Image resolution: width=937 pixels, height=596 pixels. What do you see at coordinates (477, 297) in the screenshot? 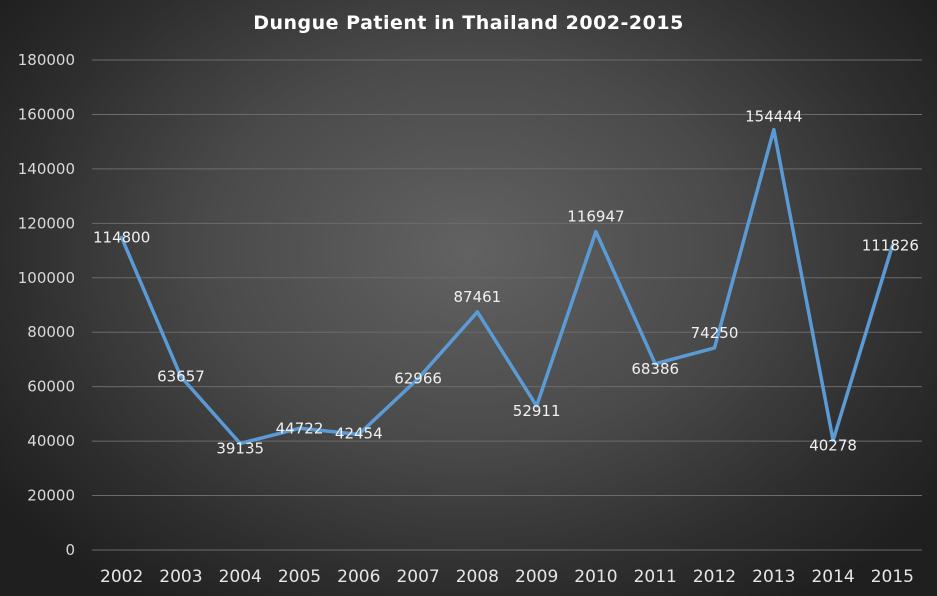
I see `data-label: 87461` at bounding box center [477, 297].